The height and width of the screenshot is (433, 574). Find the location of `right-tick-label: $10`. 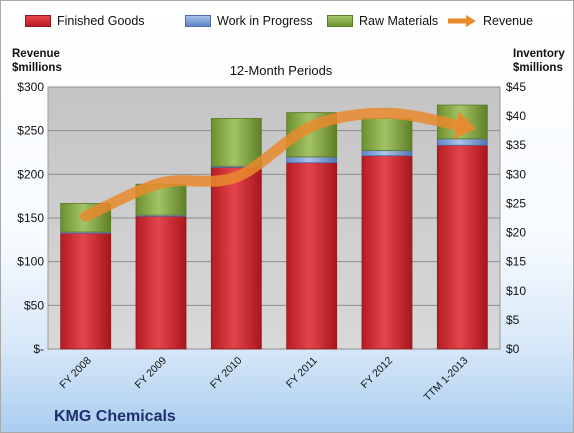

right-tick-label: $10 is located at coordinates (516, 291).